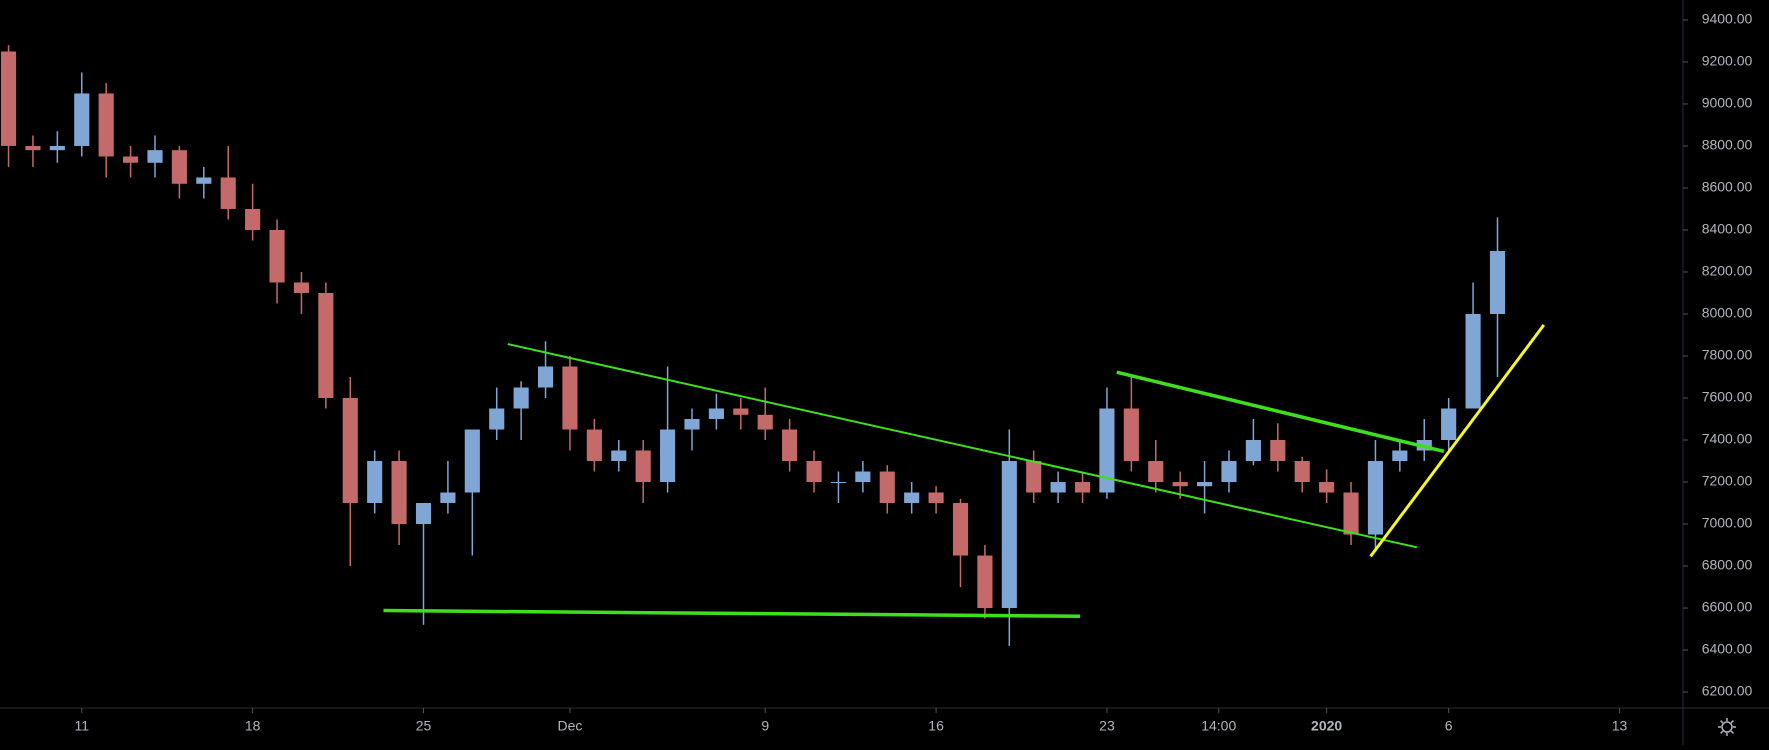 This screenshot has height=750, width=1769. What do you see at coordinates (1727, 61) in the screenshot?
I see `y-tick-label: 9200.00` at bounding box center [1727, 61].